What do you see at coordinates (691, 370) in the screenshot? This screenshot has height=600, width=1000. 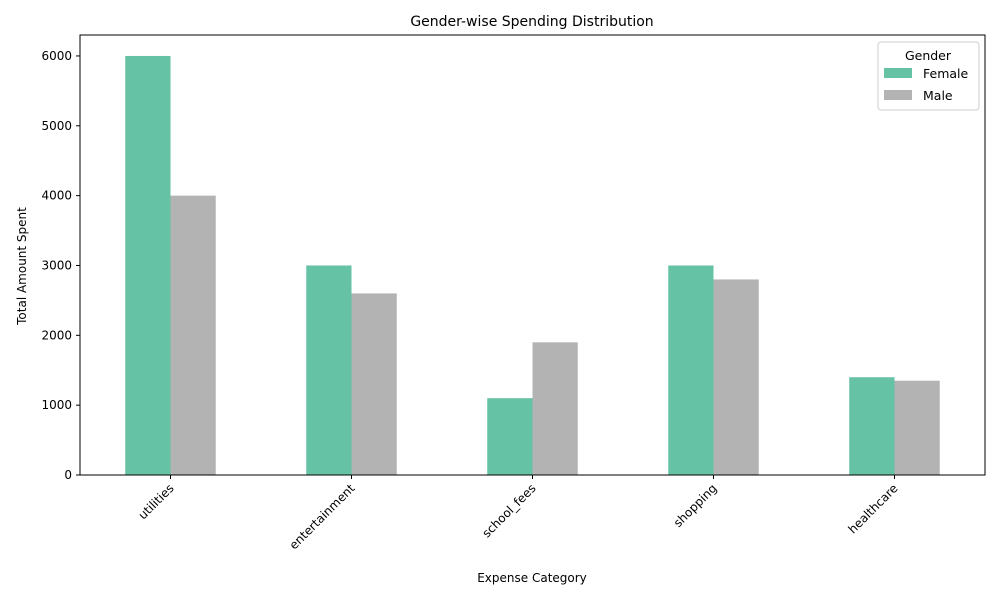 I see `bar-female-shopping` at bounding box center [691, 370].